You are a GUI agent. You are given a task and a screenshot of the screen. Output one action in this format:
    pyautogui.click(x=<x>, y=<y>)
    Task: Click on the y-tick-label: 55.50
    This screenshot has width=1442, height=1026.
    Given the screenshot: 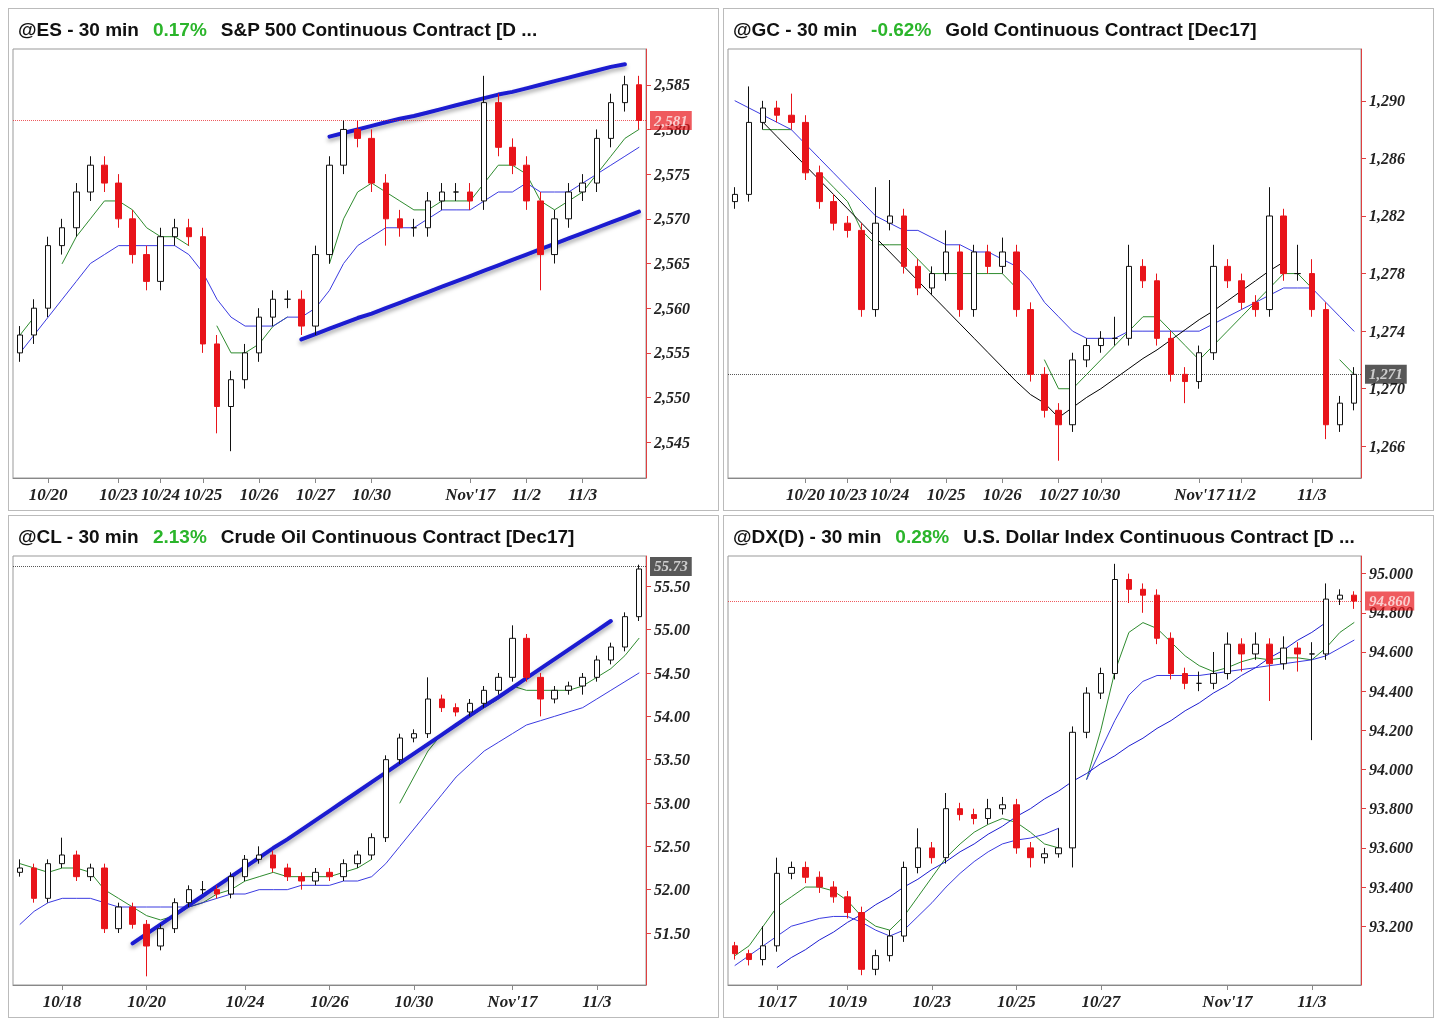 What is the action you would take?
    pyautogui.click(x=672, y=586)
    